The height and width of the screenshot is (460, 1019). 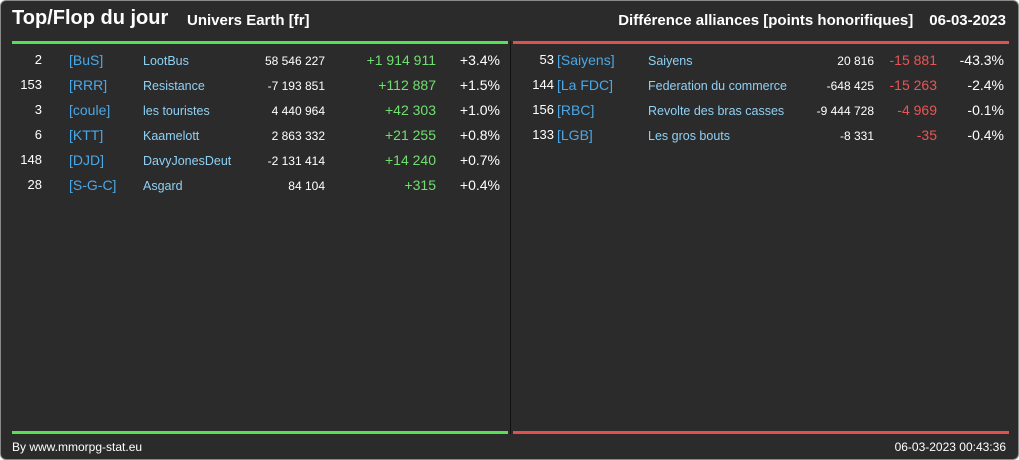 I want to click on alliance-percent: +1.0%, so click(x=479, y=110).